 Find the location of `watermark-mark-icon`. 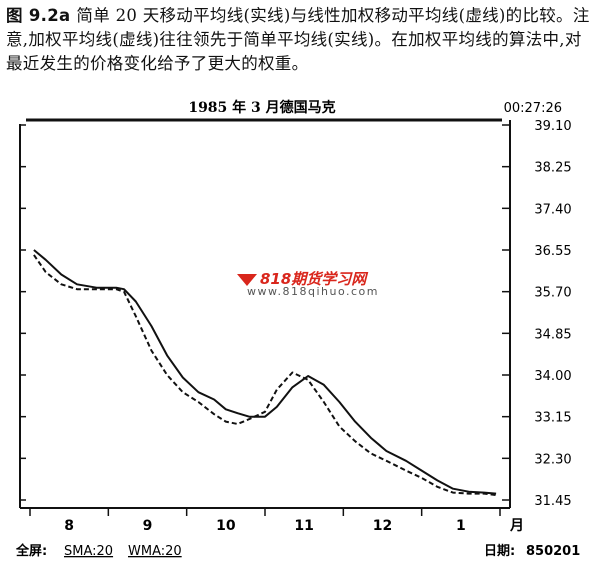

watermark-mark-icon is located at coordinates (247, 279).